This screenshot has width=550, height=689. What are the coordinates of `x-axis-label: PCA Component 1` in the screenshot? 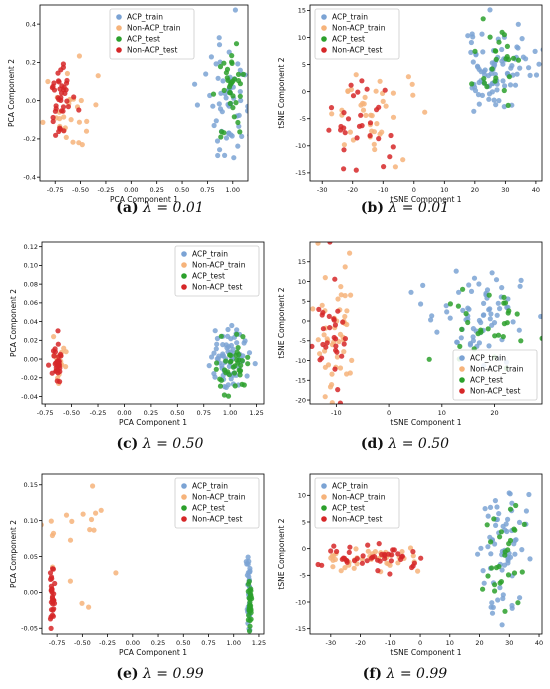 It's located at (153, 422).